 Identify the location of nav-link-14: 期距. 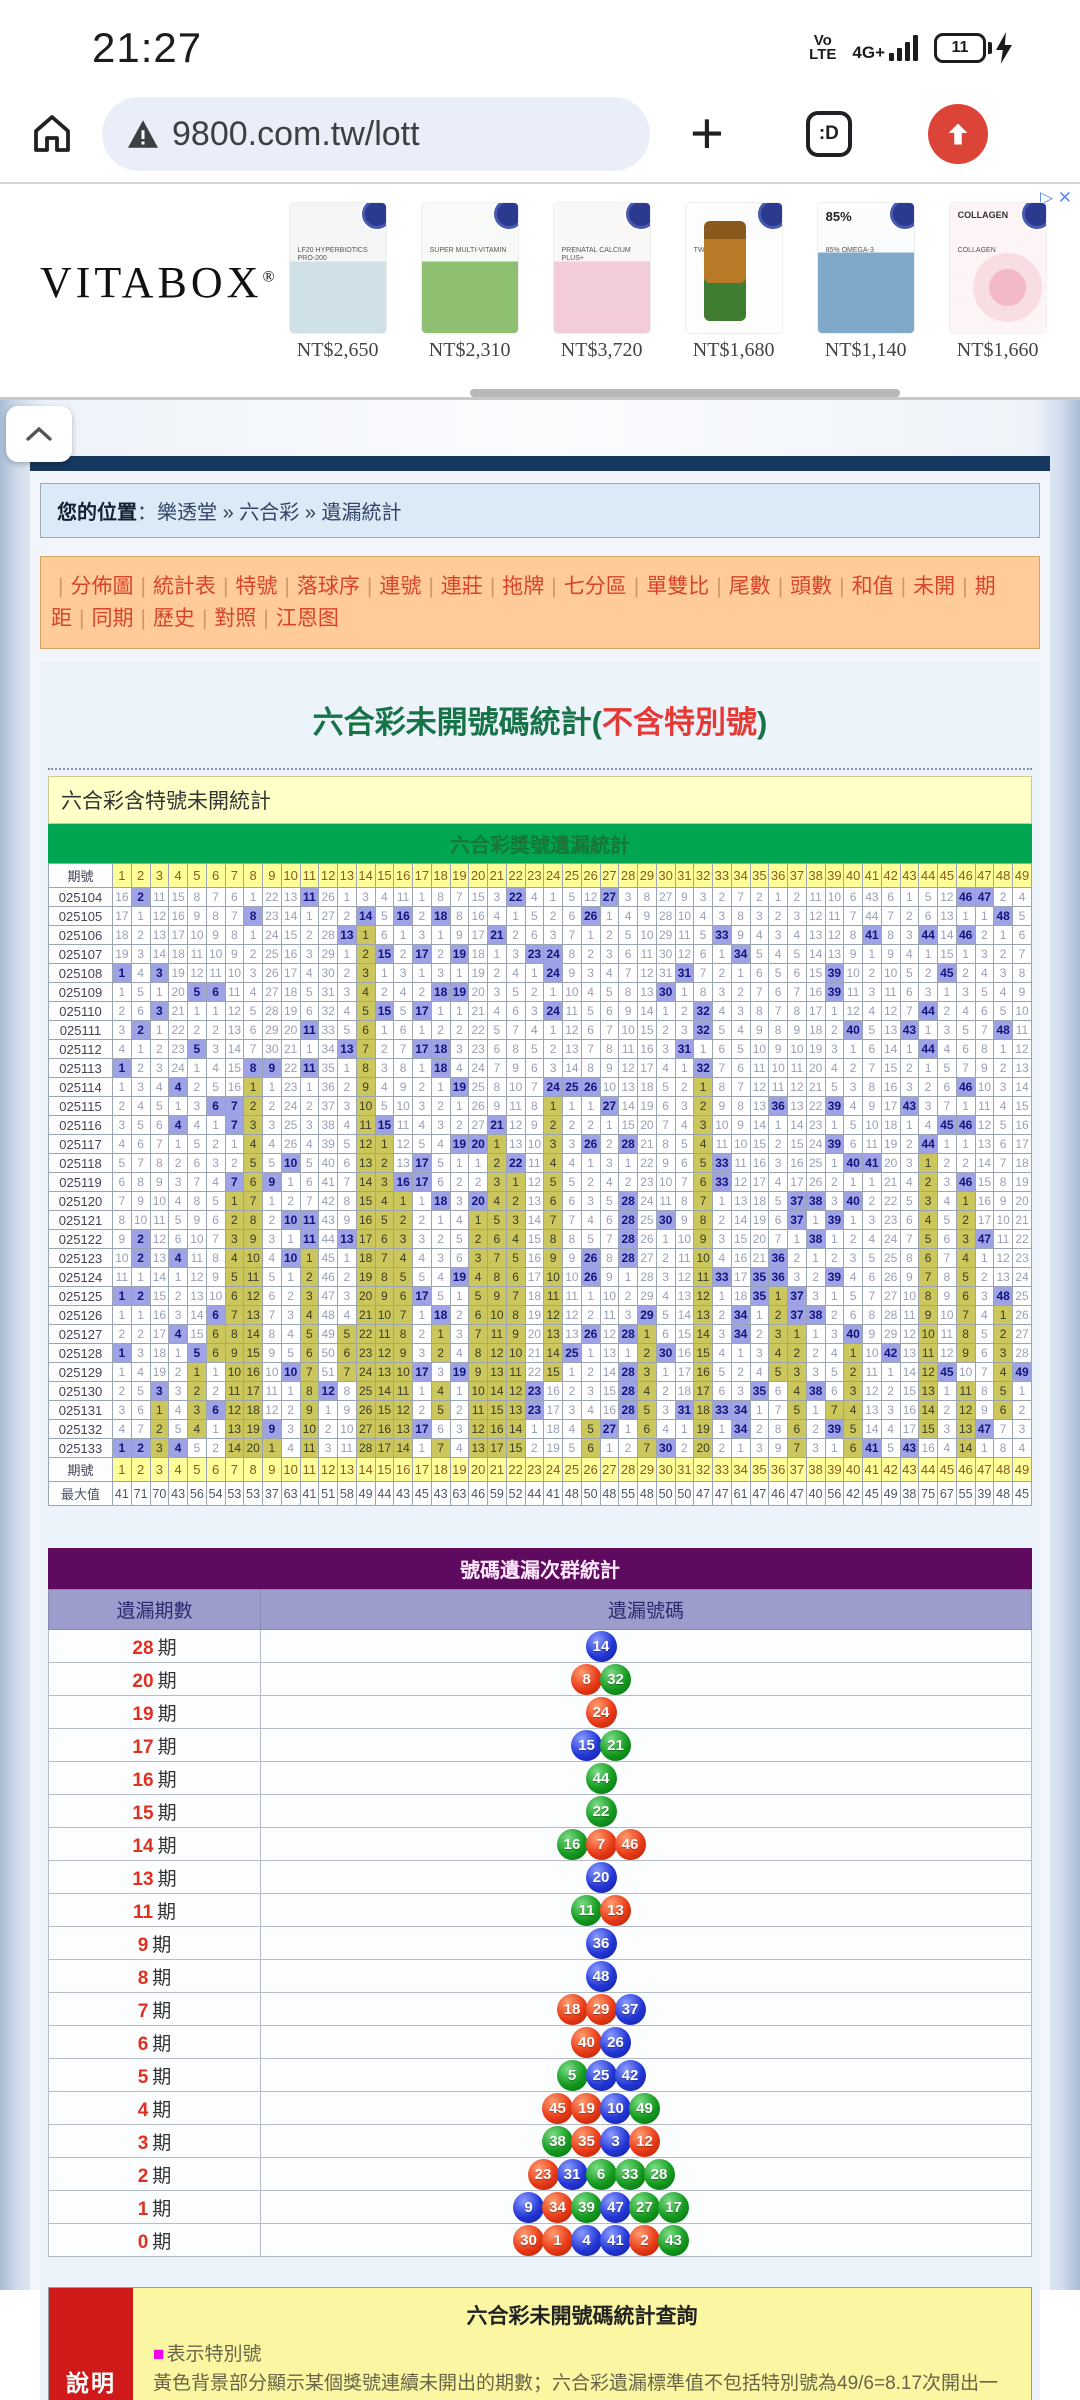
(523, 602).